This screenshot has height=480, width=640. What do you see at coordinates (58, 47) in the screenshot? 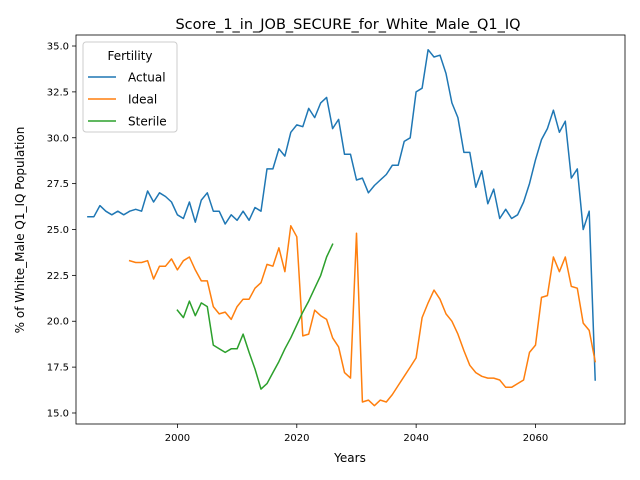
I see `y-tick-label: 35.0` at bounding box center [58, 47].